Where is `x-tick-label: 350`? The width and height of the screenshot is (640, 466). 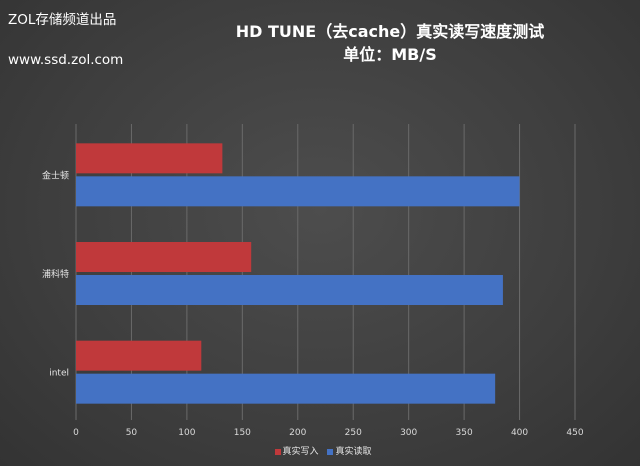
x-tick-label: 350 is located at coordinates (464, 433).